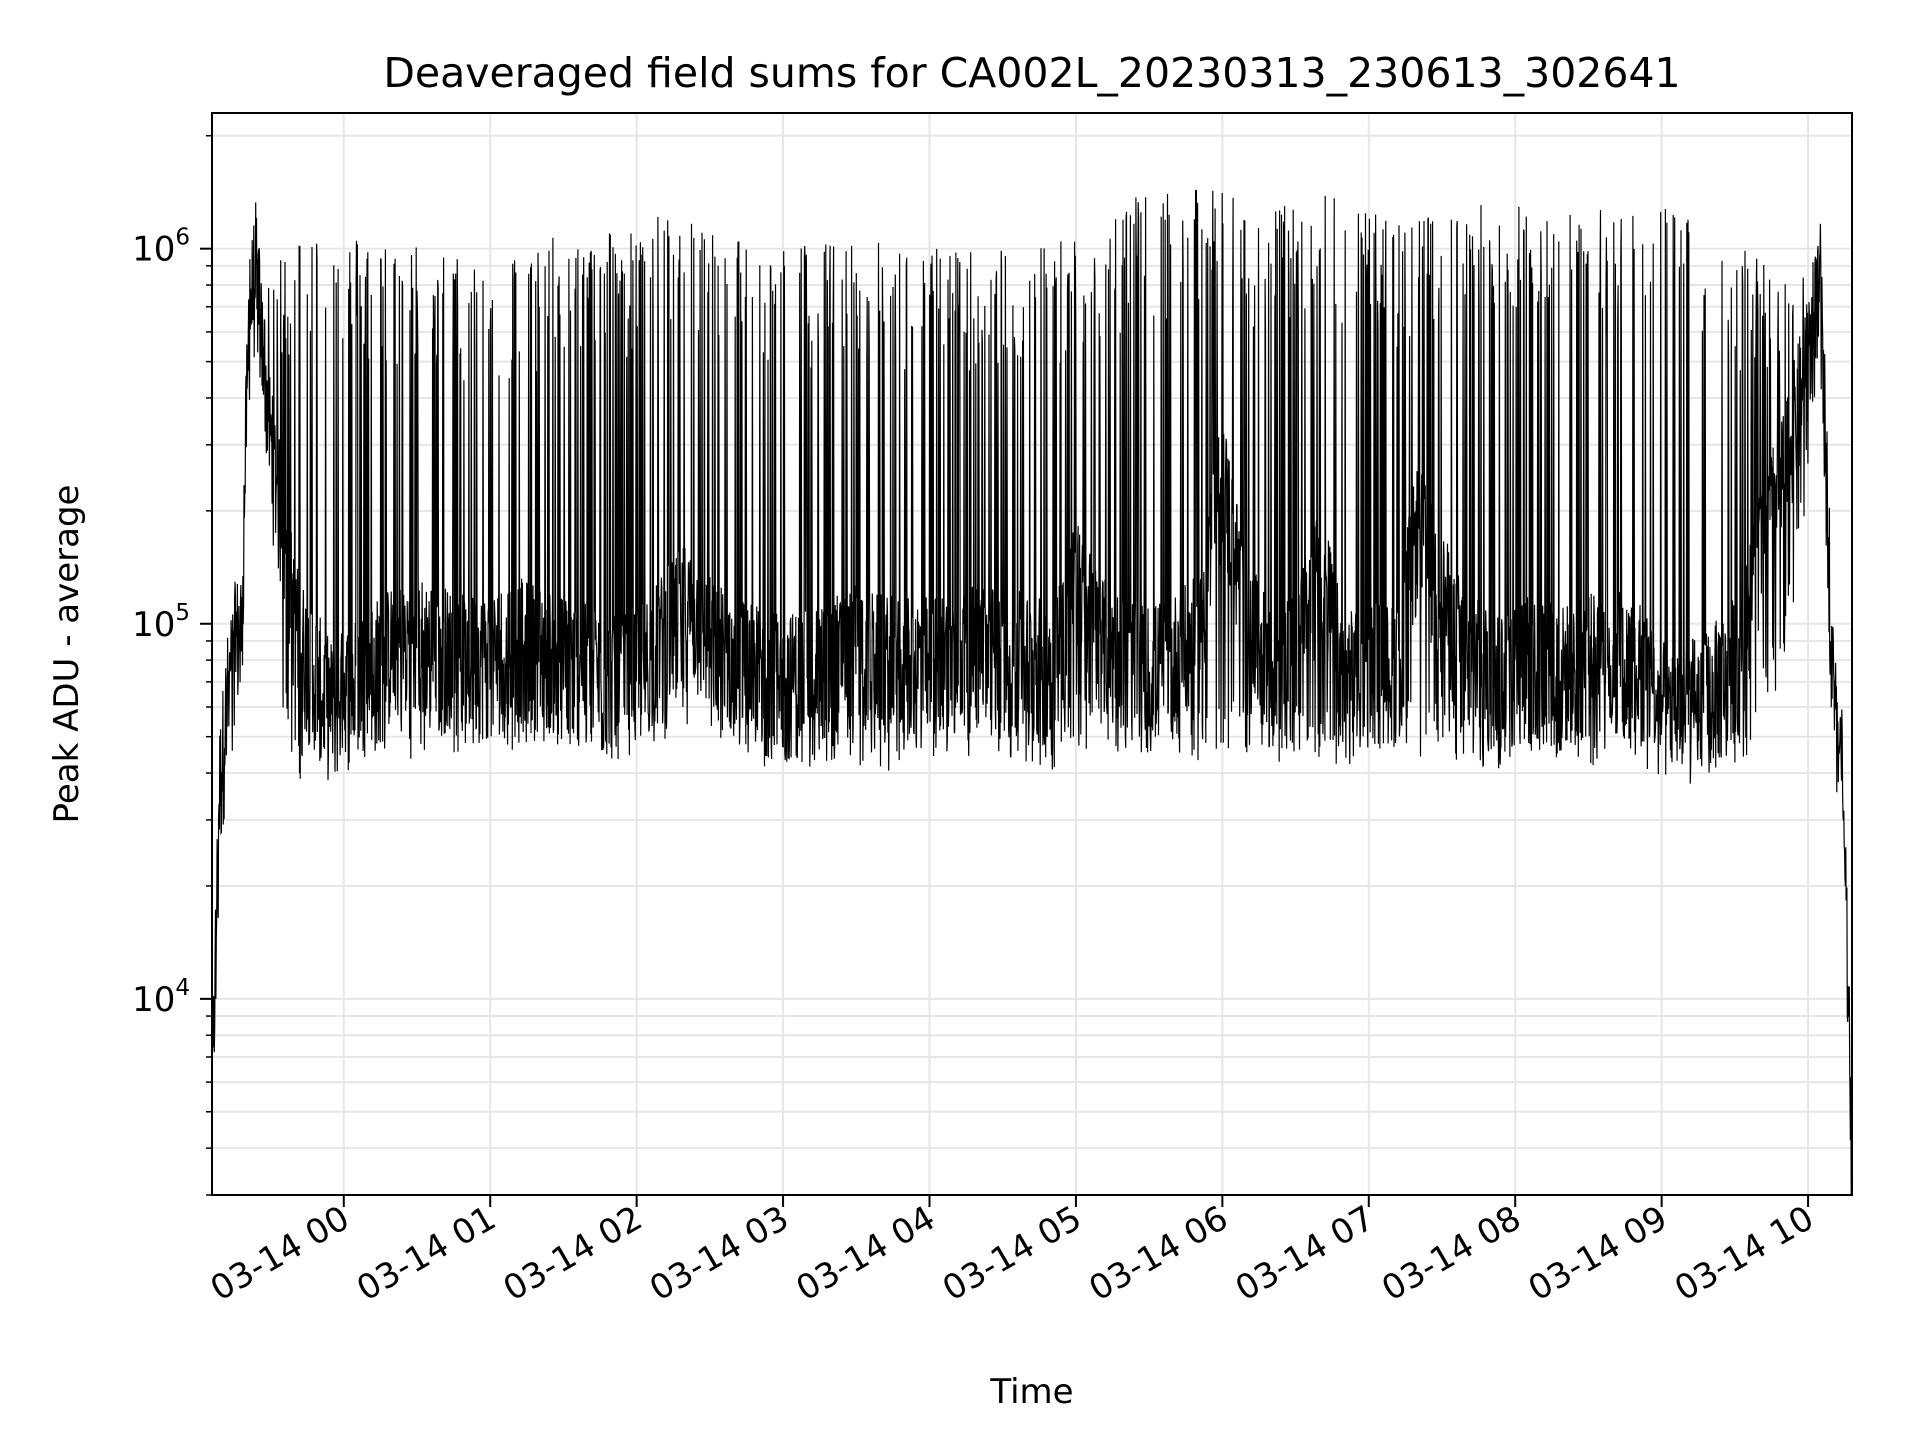 The image size is (1920, 1440). Describe the element at coordinates (67, 654) in the screenshot. I see `y-axis-label: Peak ADU - average` at that location.